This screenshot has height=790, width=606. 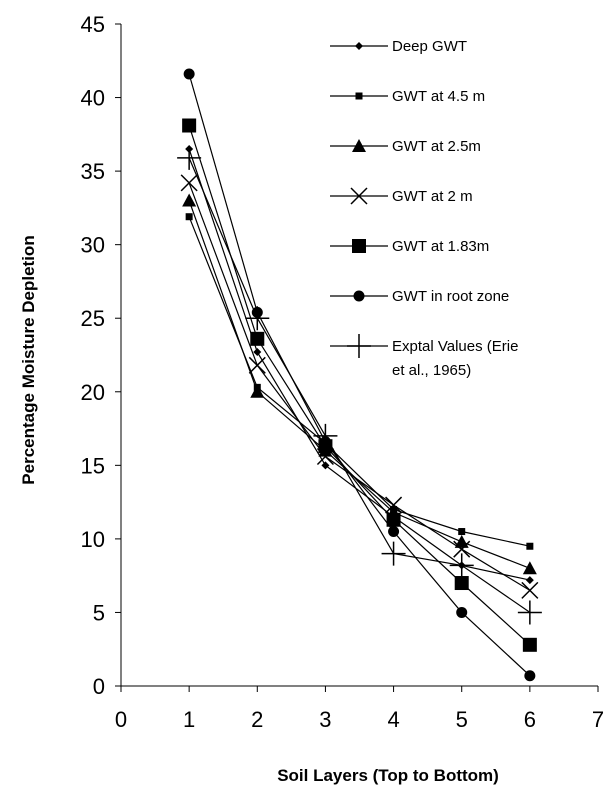 I want to click on y-axis-title: Percentage Moisture Depletion, so click(x=28, y=359).